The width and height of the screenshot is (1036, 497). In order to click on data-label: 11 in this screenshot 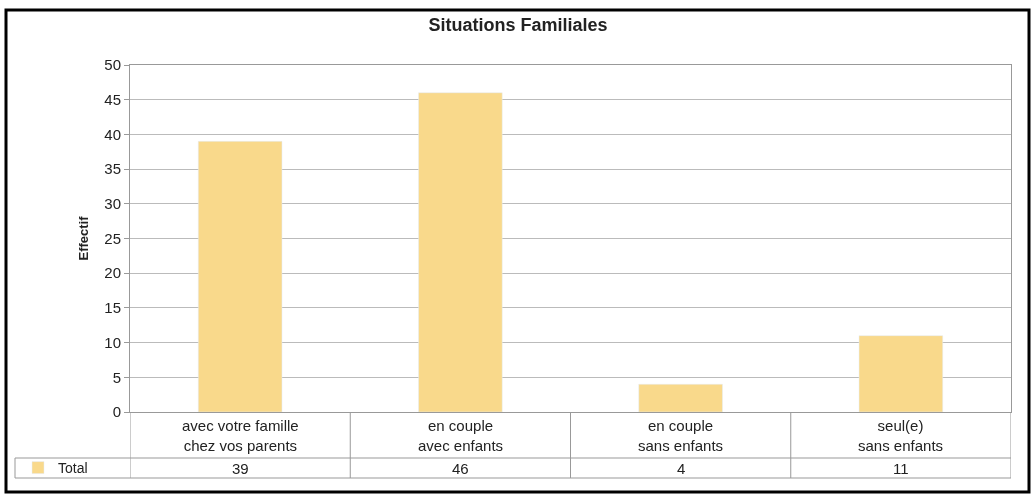, I will do `click(901, 468)`.